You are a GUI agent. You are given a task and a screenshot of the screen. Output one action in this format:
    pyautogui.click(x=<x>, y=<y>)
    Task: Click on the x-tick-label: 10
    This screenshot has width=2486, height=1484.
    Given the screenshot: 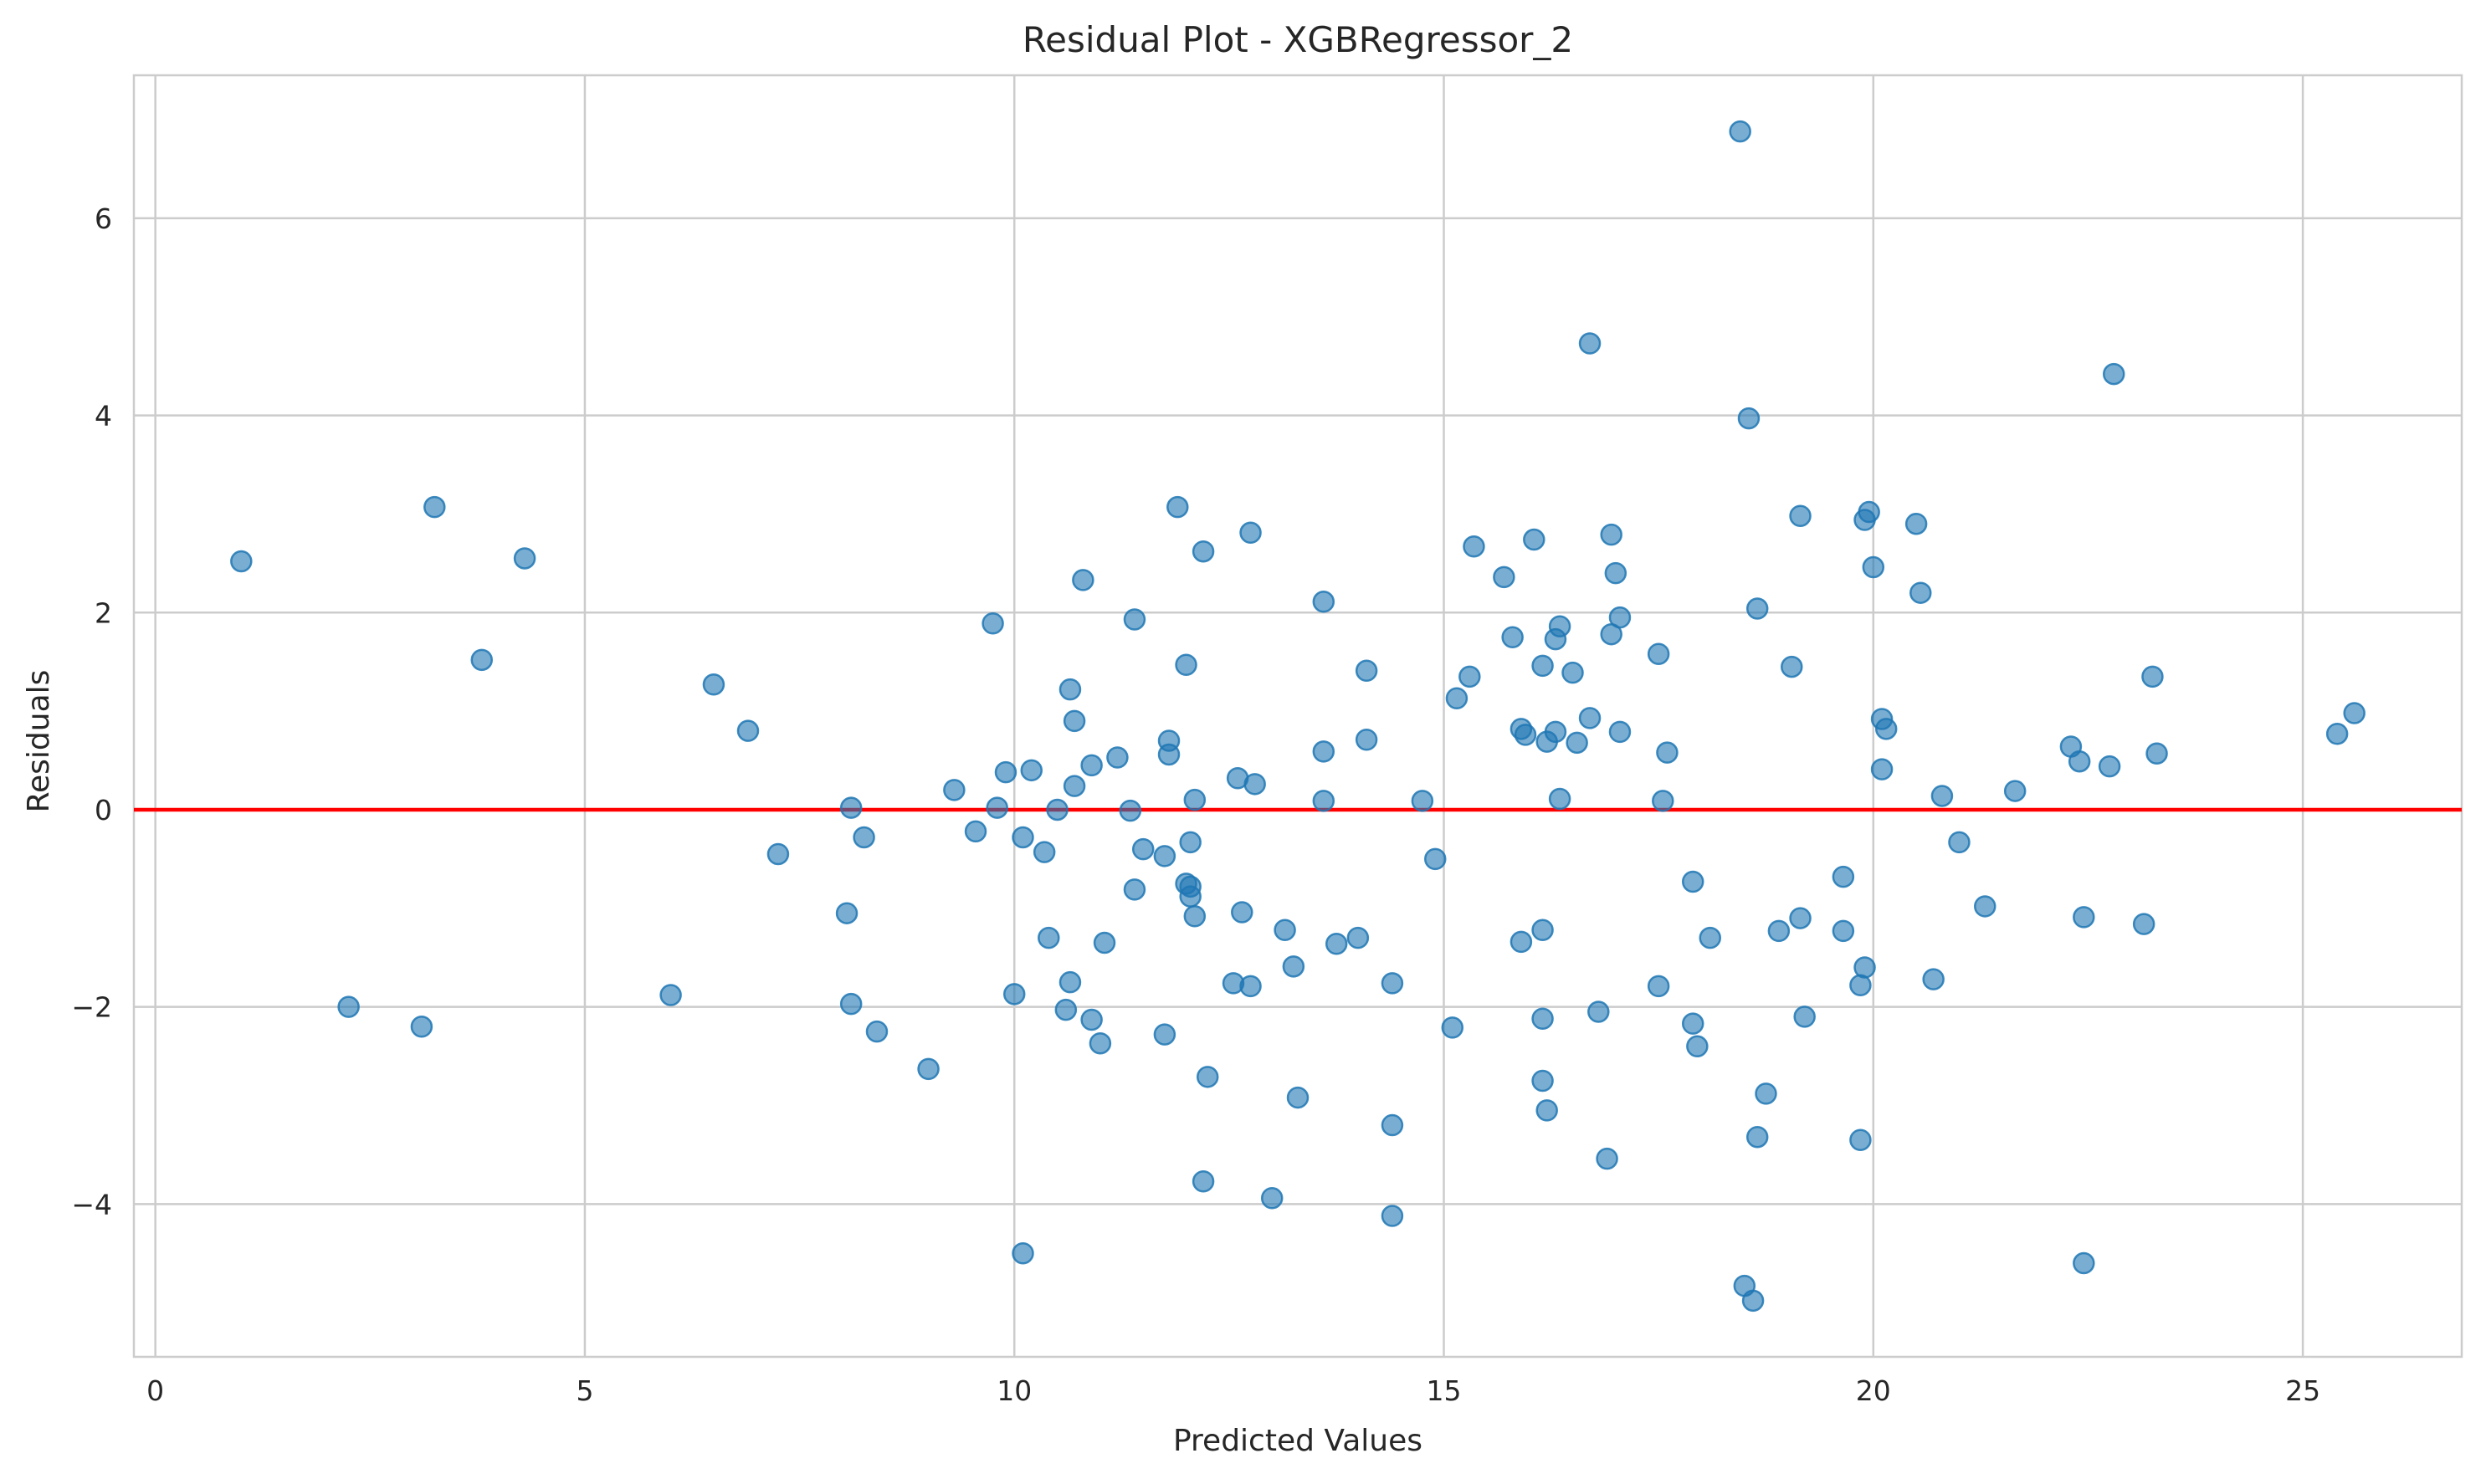 What is the action you would take?
    pyautogui.click(x=1014, y=1390)
    